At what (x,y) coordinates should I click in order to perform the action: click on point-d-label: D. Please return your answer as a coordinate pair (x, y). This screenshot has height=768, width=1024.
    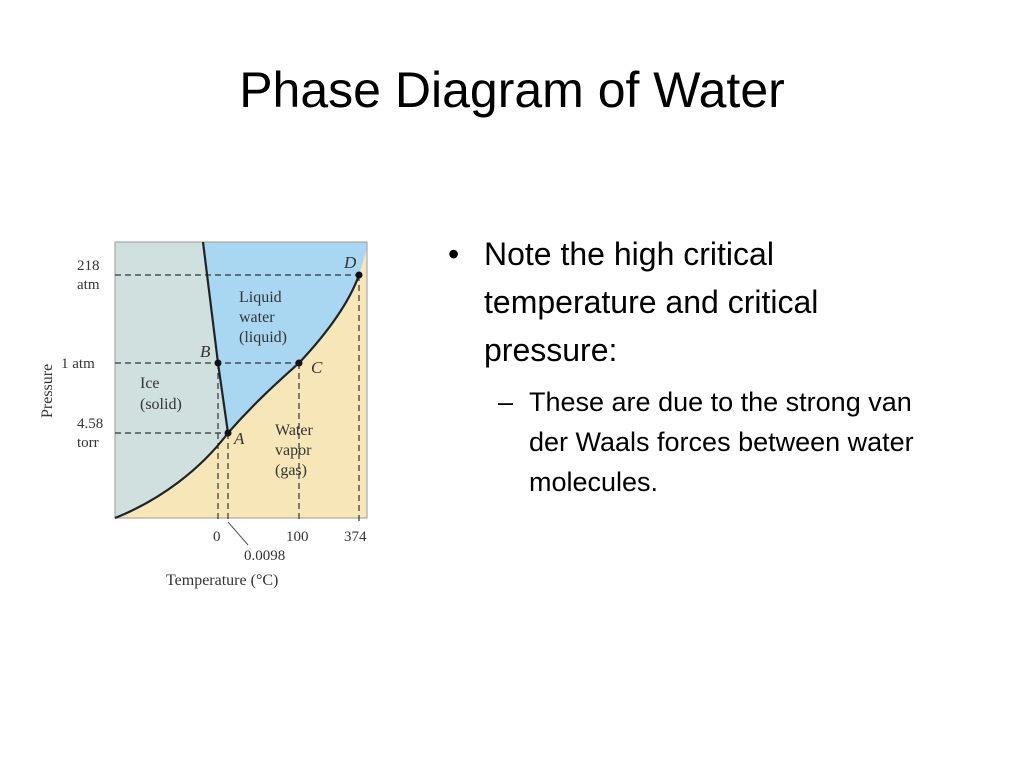
    Looking at the image, I should click on (350, 262).